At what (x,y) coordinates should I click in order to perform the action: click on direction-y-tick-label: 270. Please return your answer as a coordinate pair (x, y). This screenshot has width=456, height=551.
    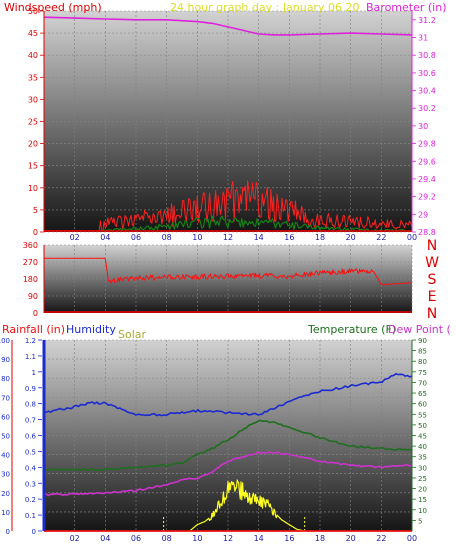
    Looking at the image, I should click on (30, 262).